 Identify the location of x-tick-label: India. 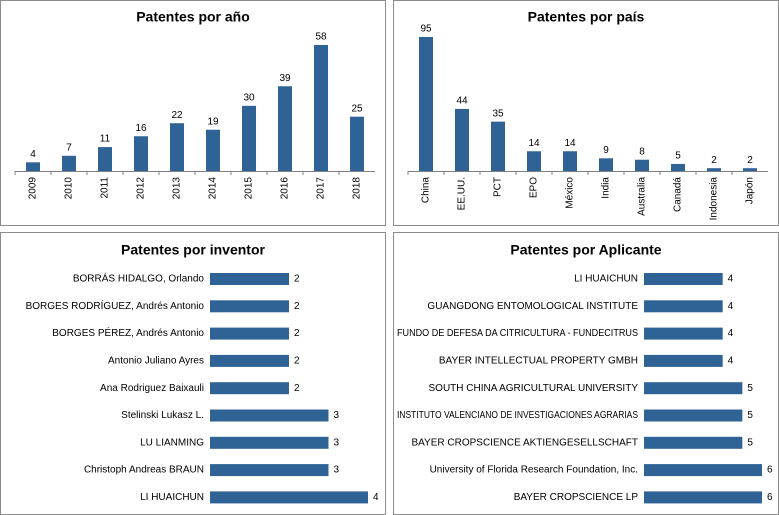
(606, 188).